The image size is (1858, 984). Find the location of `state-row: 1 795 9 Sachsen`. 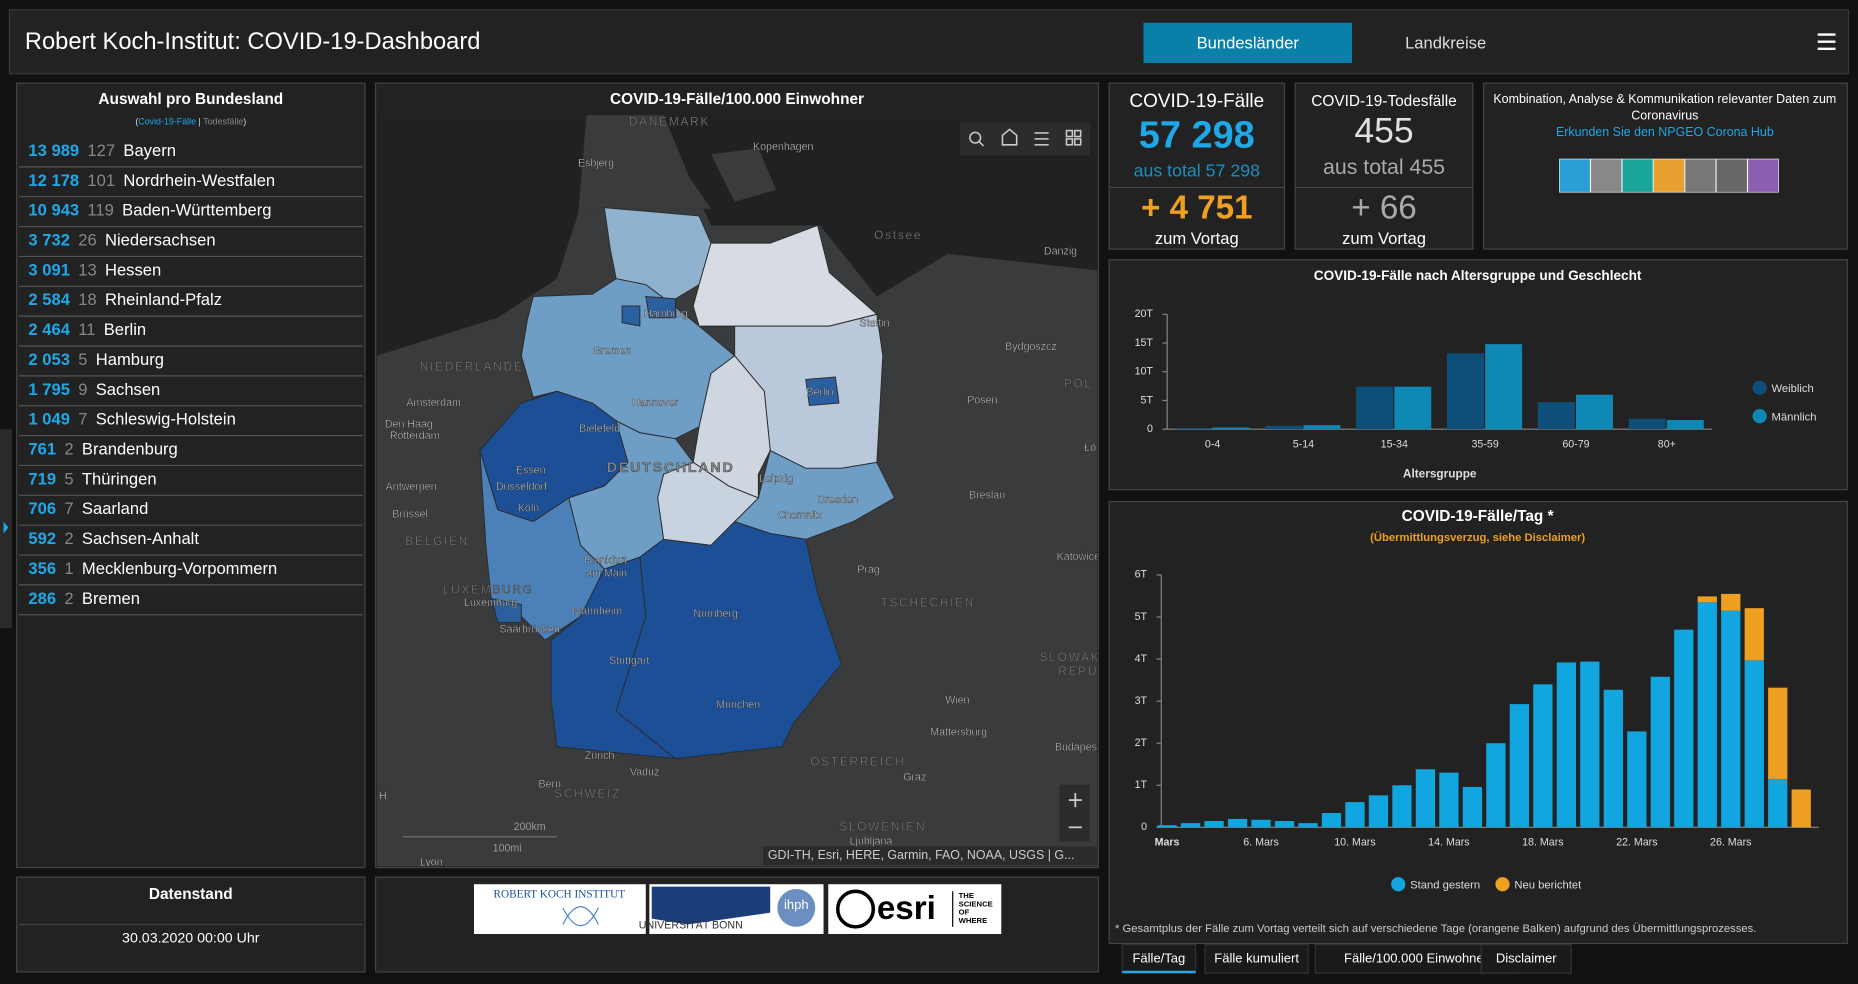

state-row: 1 795 9 Sachsen is located at coordinates (94, 389).